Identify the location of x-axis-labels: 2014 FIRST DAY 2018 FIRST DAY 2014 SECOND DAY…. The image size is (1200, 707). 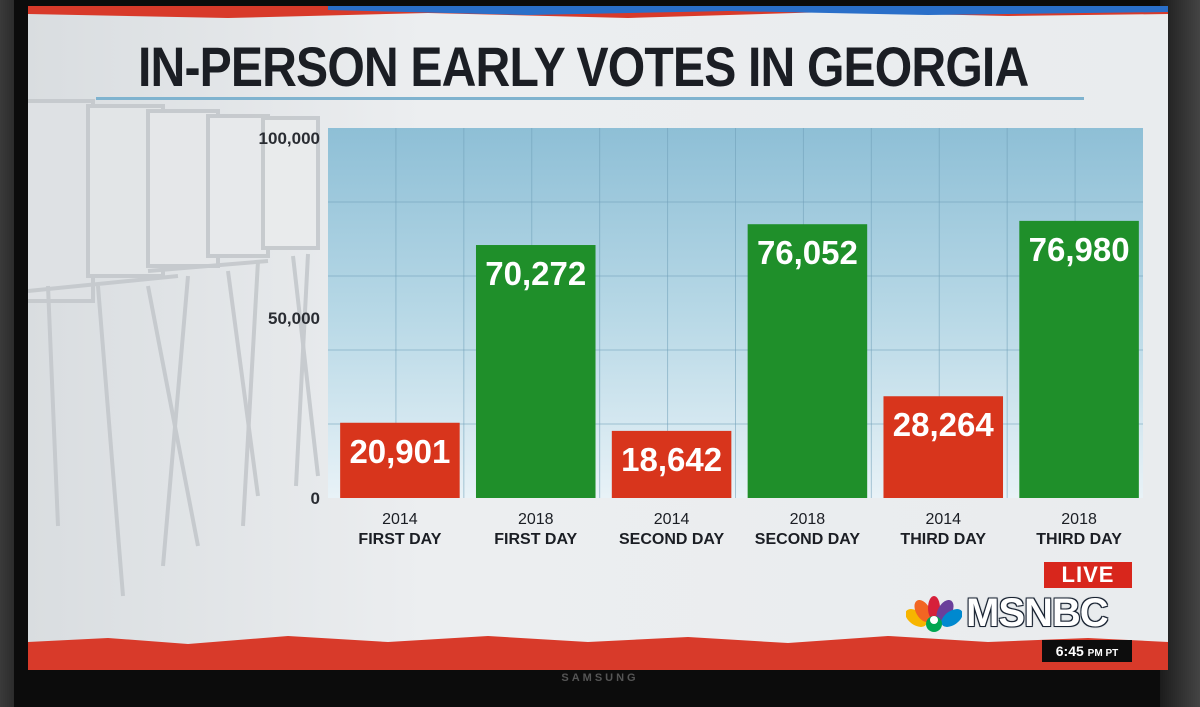
(740, 529).